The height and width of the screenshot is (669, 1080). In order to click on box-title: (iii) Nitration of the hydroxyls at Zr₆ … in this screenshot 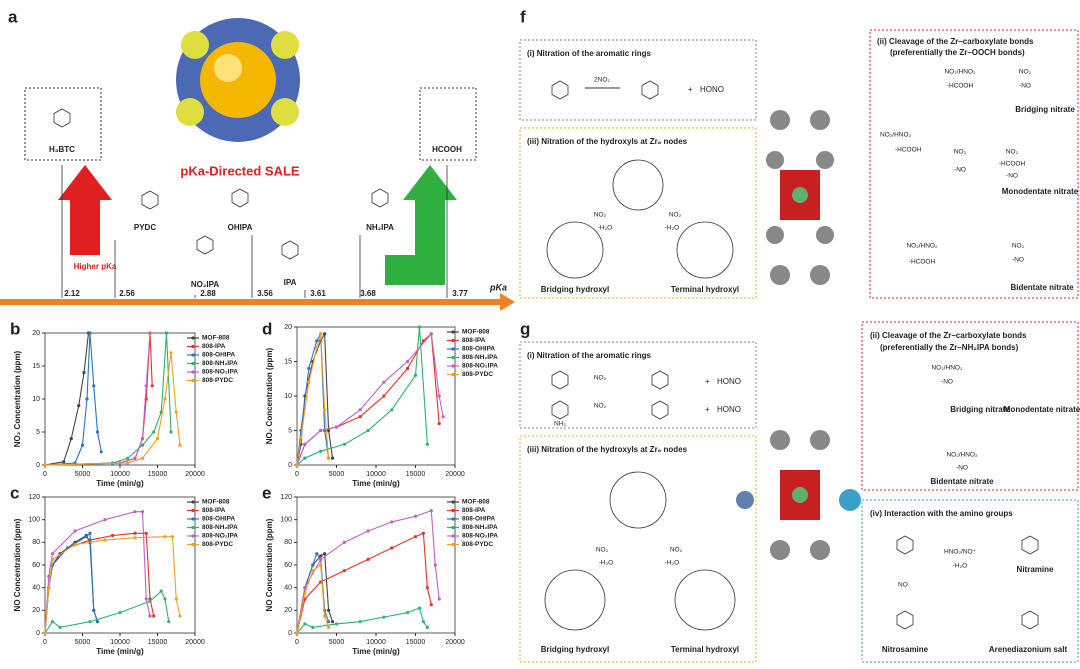, I will do `click(607, 141)`.